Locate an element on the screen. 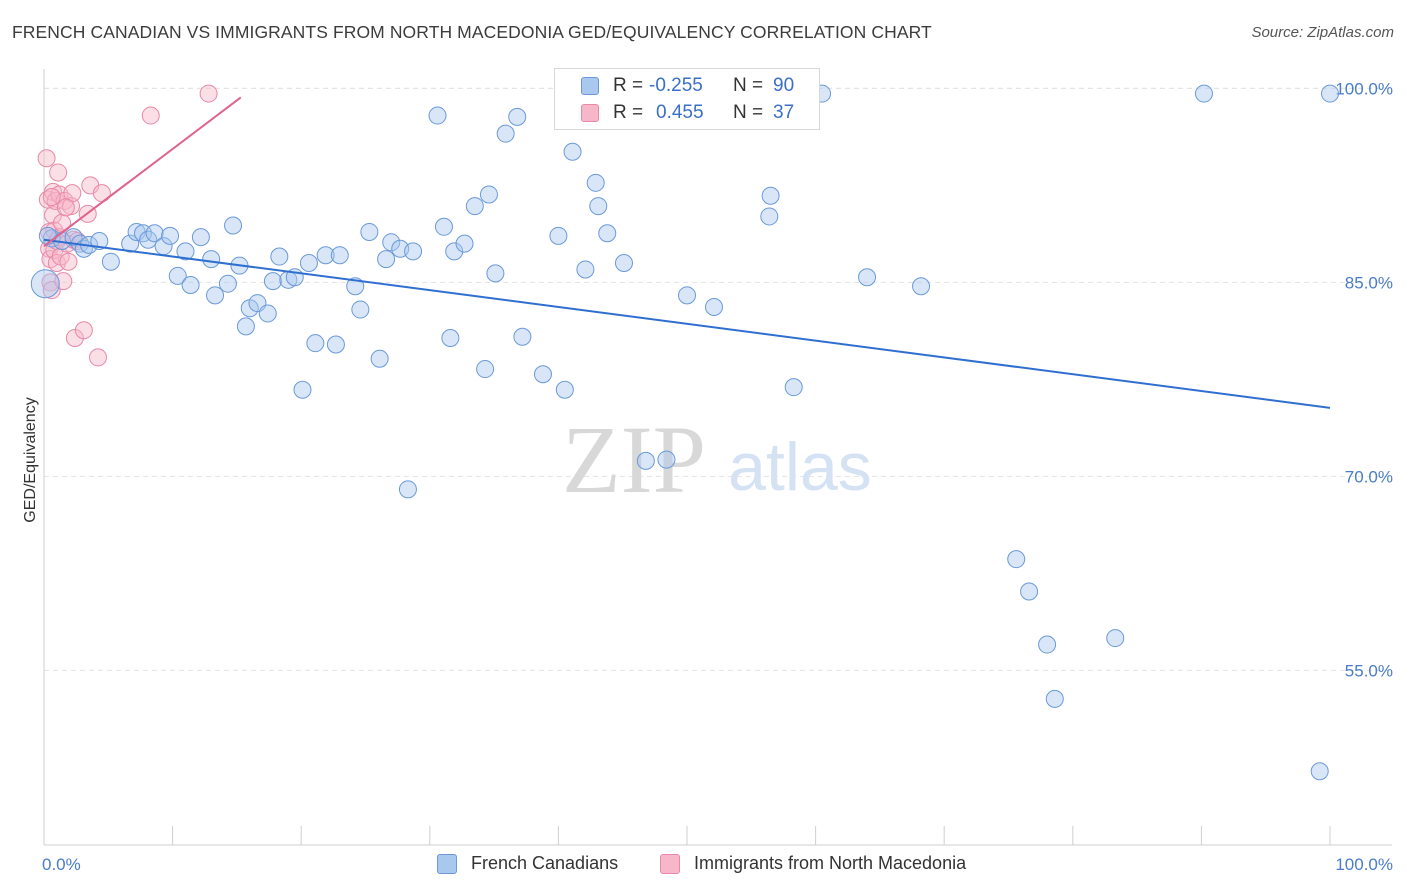 This screenshot has height=892, width=1406. legend-label: Immigrants from North Macedonia is located at coordinates (830, 863).